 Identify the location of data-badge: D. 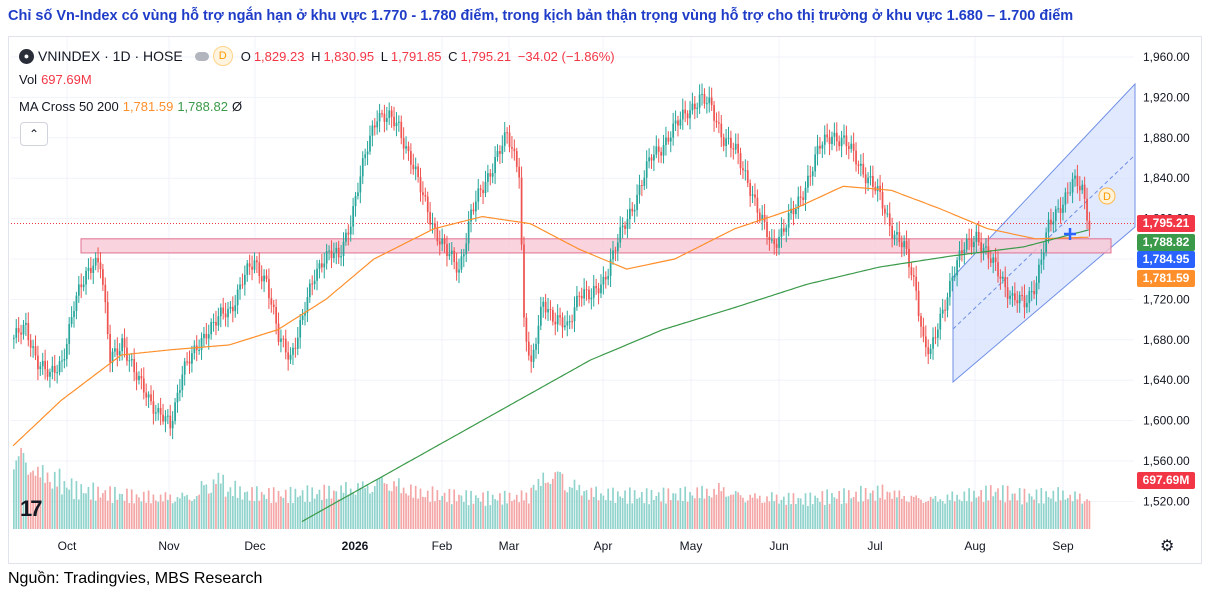
(222, 56).